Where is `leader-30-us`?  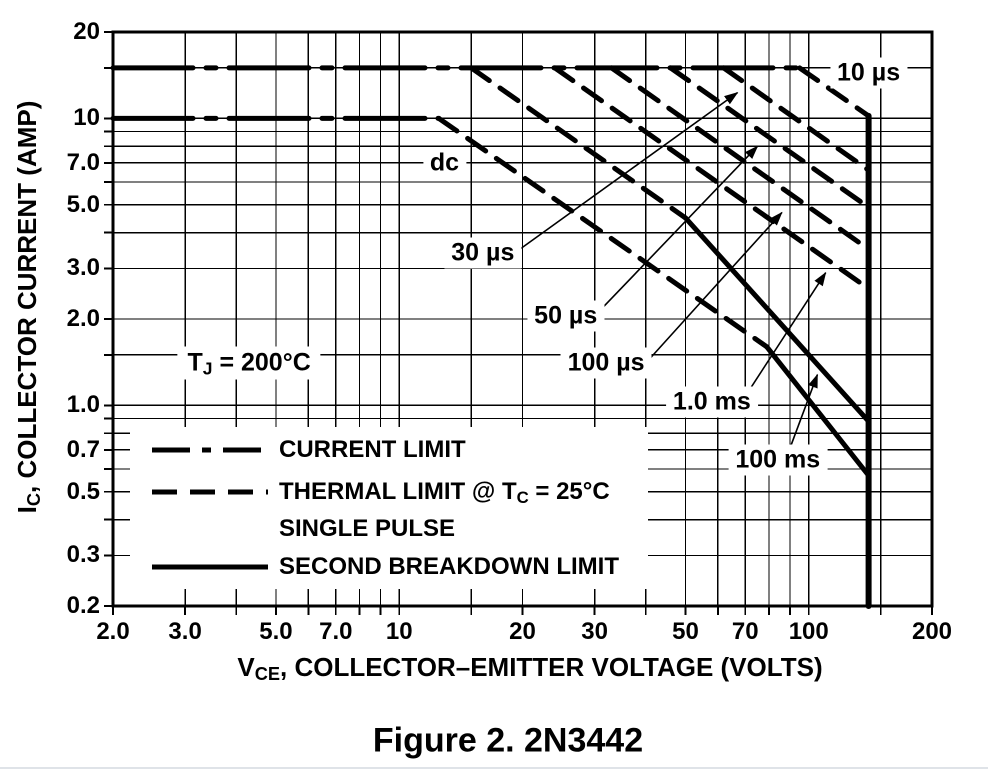 leader-30-us is located at coordinates (629, 170).